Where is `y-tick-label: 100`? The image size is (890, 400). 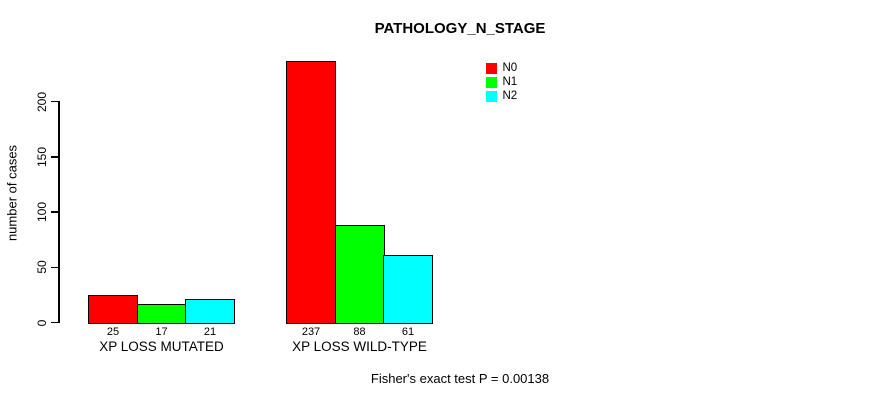 y-tick-label: 100 is located at coordinates (42, 212).